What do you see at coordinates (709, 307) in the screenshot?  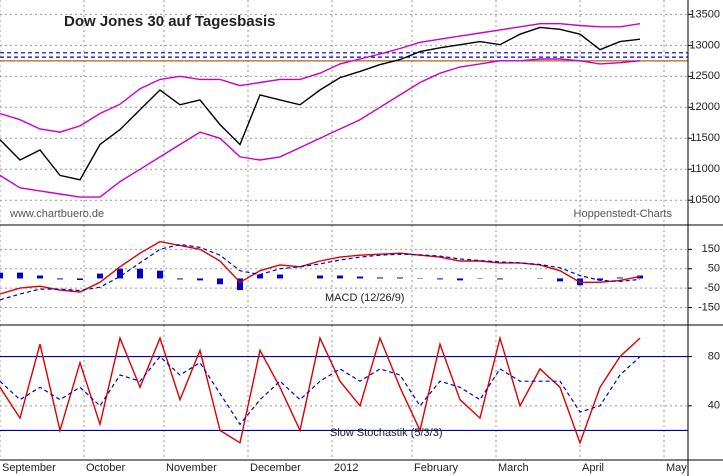 I see `y-tick-label: -150` at bounding box center [709, 307].